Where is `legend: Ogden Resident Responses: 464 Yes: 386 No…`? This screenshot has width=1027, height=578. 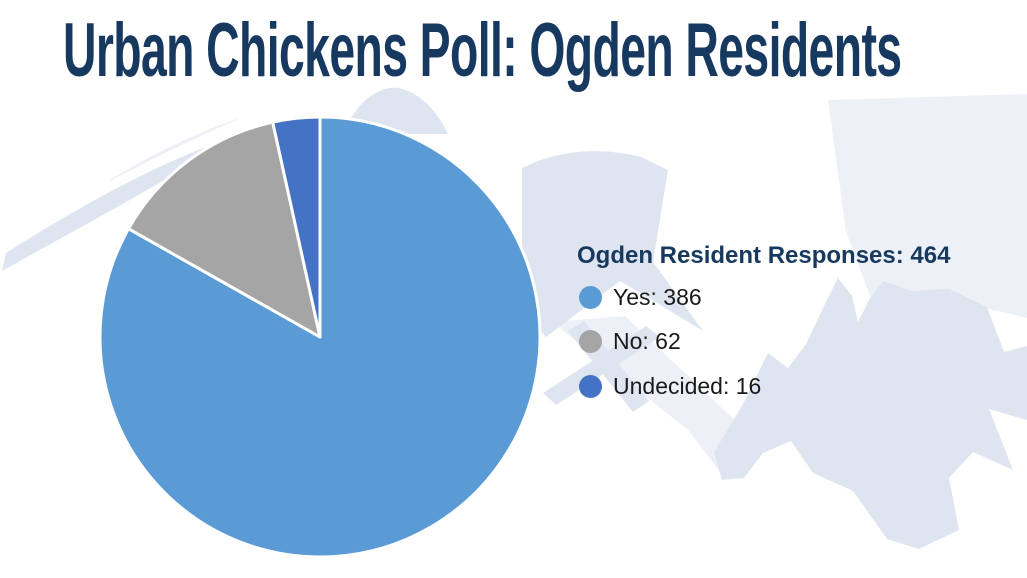
legend: Ogden Resident Responses: 464 Yes: 386 No… is located at coordinates (787, 320).